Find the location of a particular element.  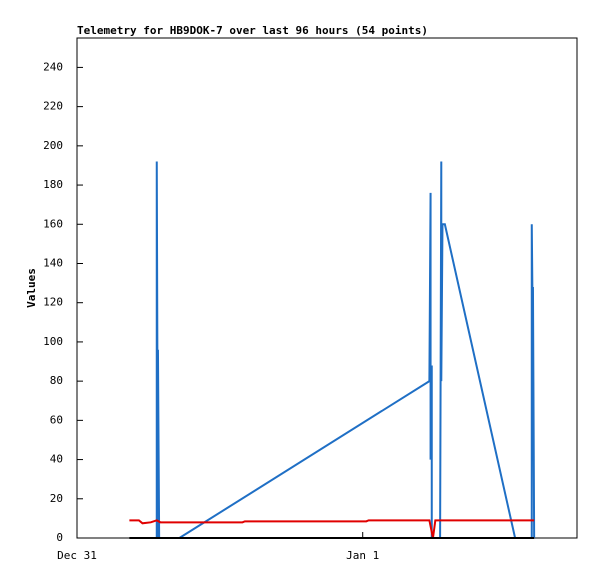

x-tick-label: Dec 31 is located at coordinates (77, 555).